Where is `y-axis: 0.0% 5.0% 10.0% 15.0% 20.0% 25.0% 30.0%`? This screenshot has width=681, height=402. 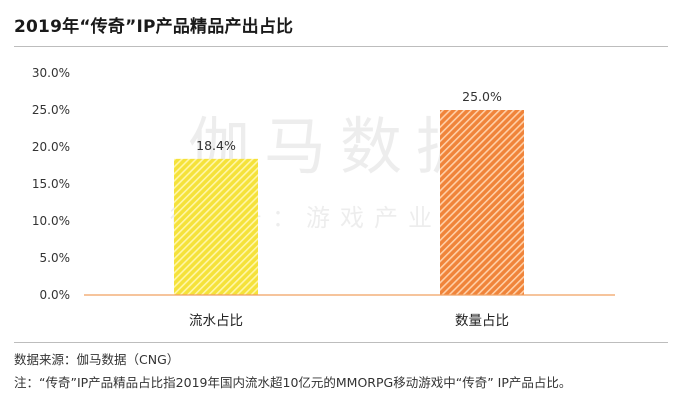
y-axis: 0.0% 5.0% 10.0% 15.0% 20.0% 25.0% 30.0% is located at coordinates (51, 184).